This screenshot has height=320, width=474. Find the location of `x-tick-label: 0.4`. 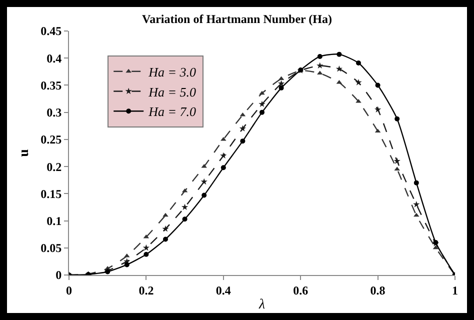

x-tick-label: 0.4 is located at coordinates (223, 290).